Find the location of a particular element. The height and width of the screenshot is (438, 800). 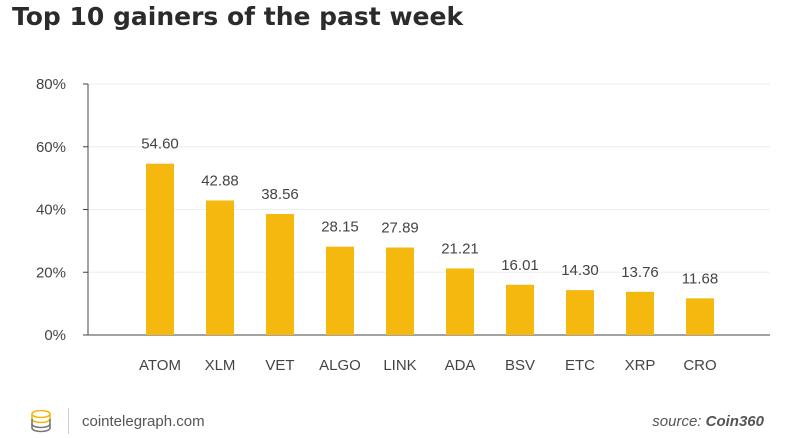

y-tick-label: 60% is located at coordinates (51, 147).